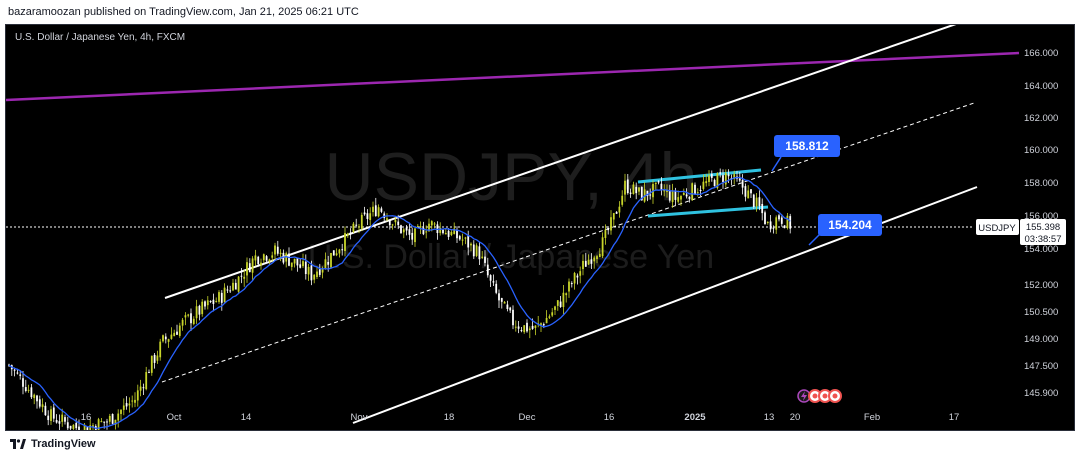  I want to click on long-term-trendline, so click(512, 76).